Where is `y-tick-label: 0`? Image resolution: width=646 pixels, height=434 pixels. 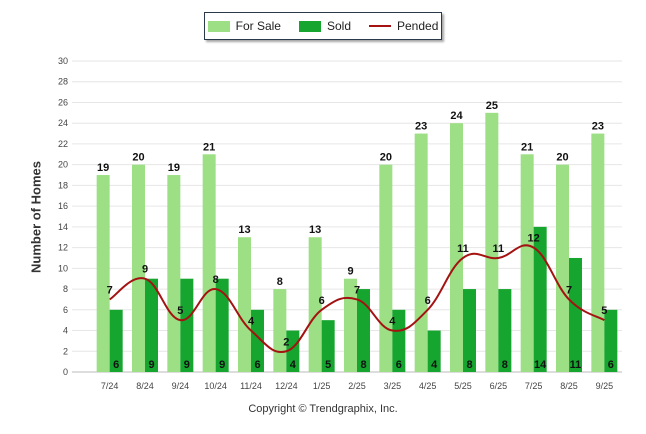 y-tick-label: 0 is located at coordinates (65, 372).